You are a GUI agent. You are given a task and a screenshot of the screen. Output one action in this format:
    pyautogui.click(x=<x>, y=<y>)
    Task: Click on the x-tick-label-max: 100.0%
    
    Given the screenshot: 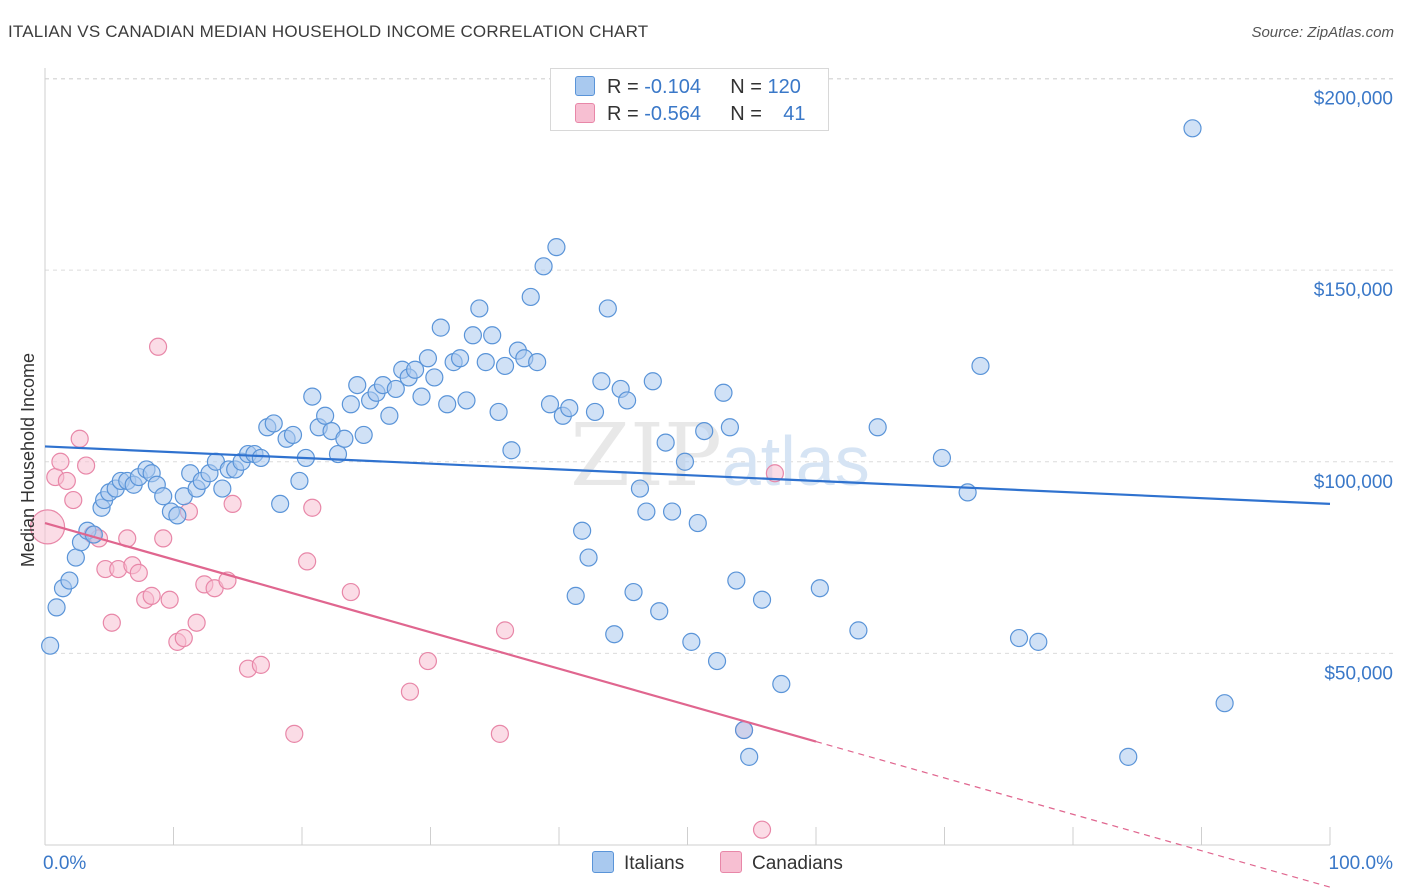 What is the action you would take?
    pyautogui.click(x=1361, y=863)
    